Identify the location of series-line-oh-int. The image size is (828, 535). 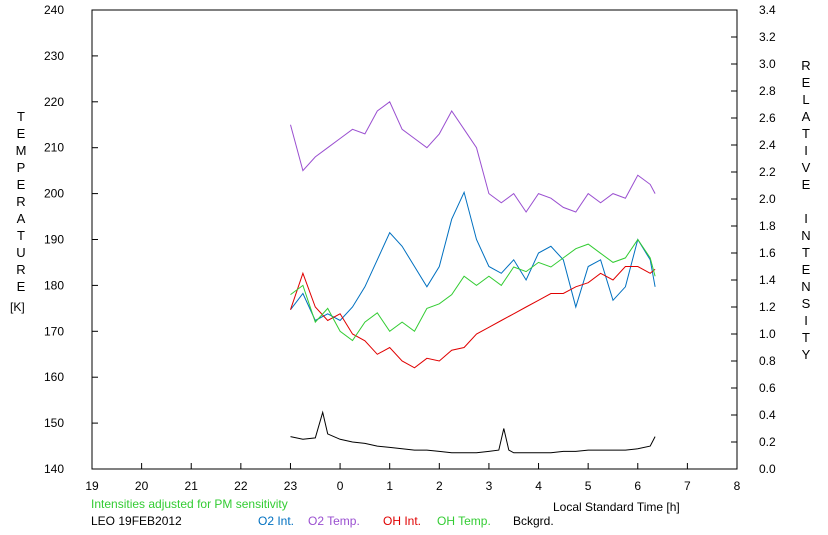
(473, 317).